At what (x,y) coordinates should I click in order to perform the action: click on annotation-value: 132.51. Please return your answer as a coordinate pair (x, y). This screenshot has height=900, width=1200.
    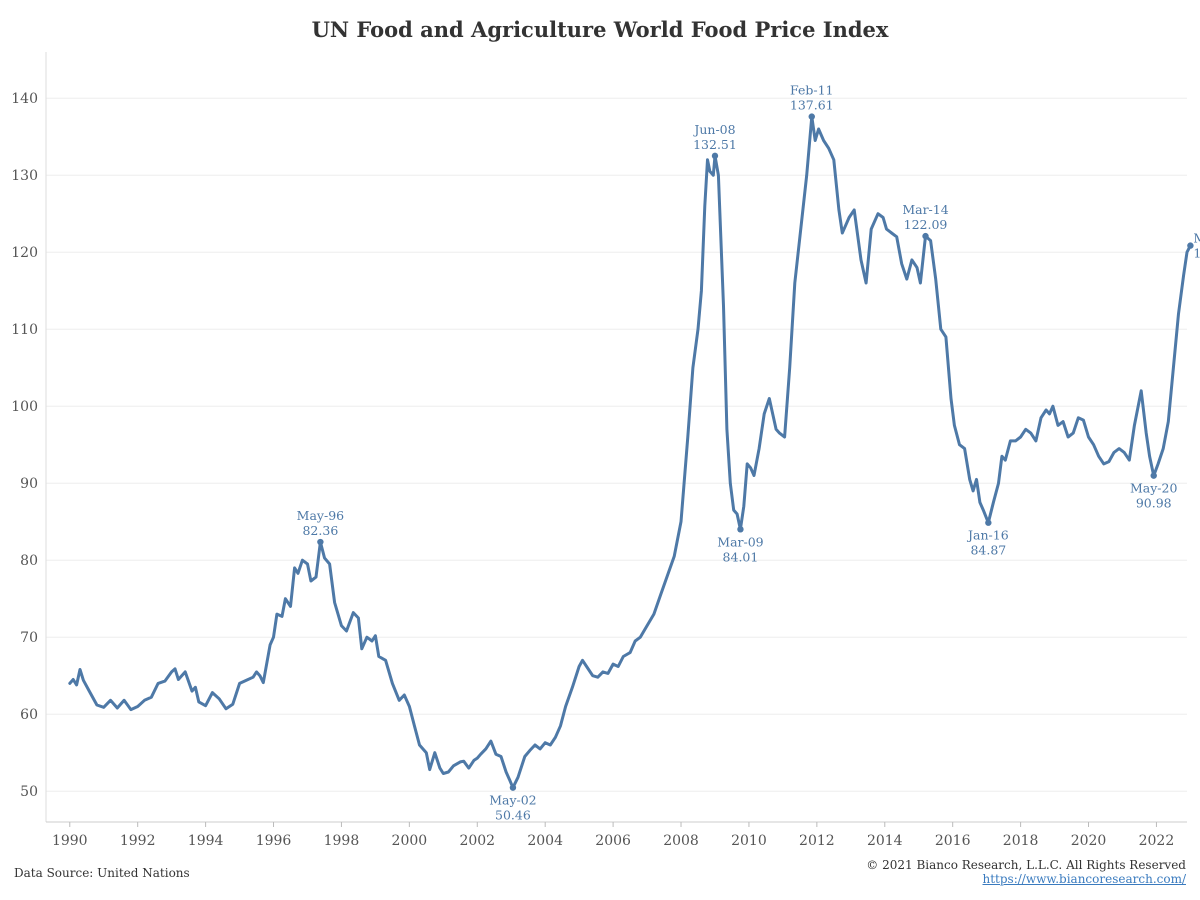
    Looking at the image, I should click on (715, 144).